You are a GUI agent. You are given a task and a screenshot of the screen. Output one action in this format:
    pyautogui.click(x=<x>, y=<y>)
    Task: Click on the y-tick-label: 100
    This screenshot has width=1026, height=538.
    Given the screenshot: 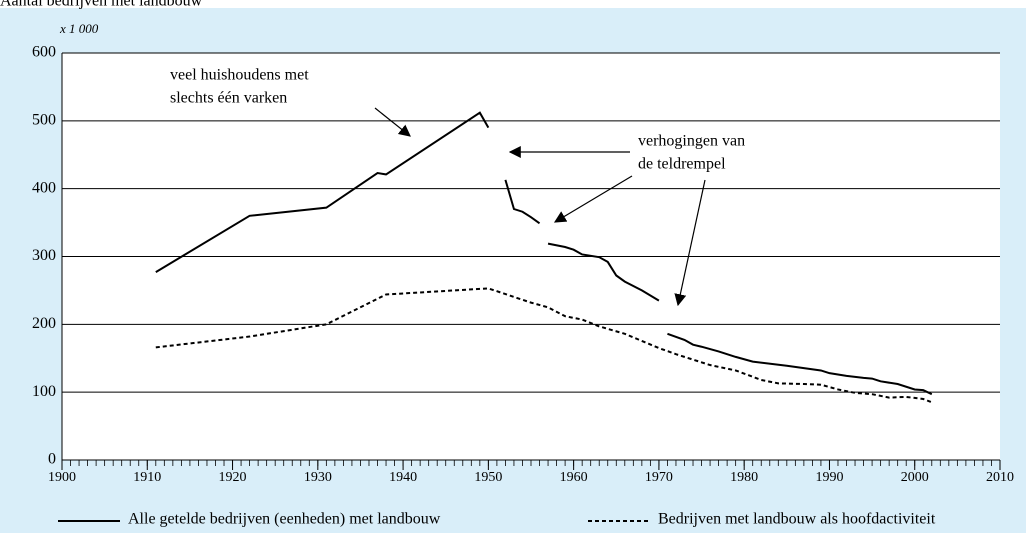 What is the action you would take?
    pyautogui.click(x=44, y=391)
    